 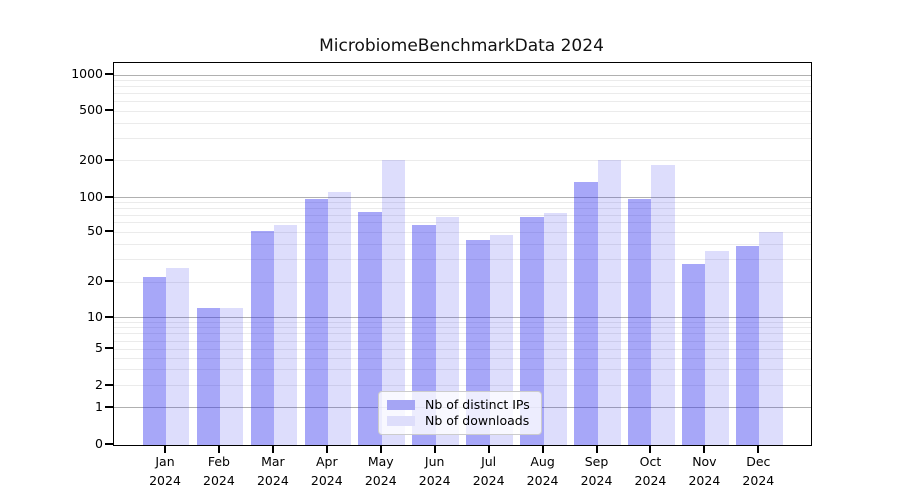 I want to click on bar-apr-distinct-ips, so click(x=316, y=322).